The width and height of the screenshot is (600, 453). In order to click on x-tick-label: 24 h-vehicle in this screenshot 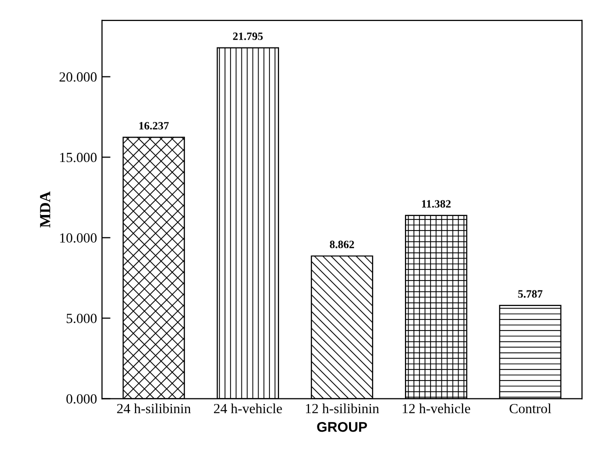, I will do `click(248, 409)`.